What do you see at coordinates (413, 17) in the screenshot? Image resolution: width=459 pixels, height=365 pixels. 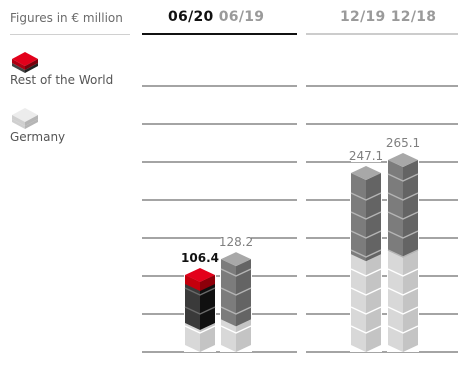 I see `header-previous-year: 12/18` at bounding box center [413, 17].